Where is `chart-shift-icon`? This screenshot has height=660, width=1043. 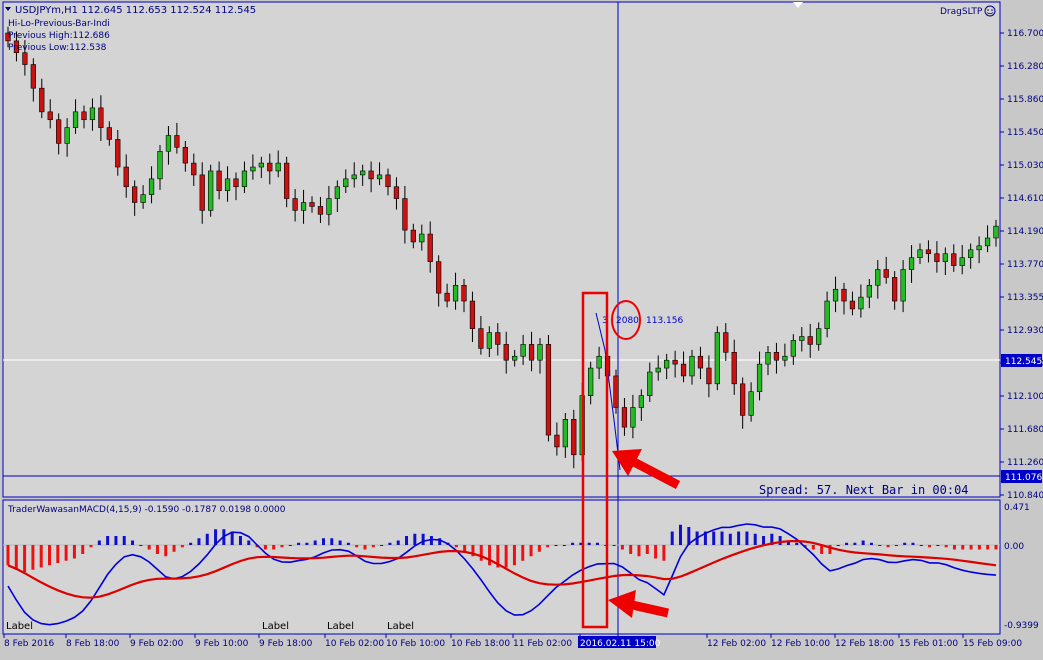
chart-shift-icon is located at coordinates (798, 5).